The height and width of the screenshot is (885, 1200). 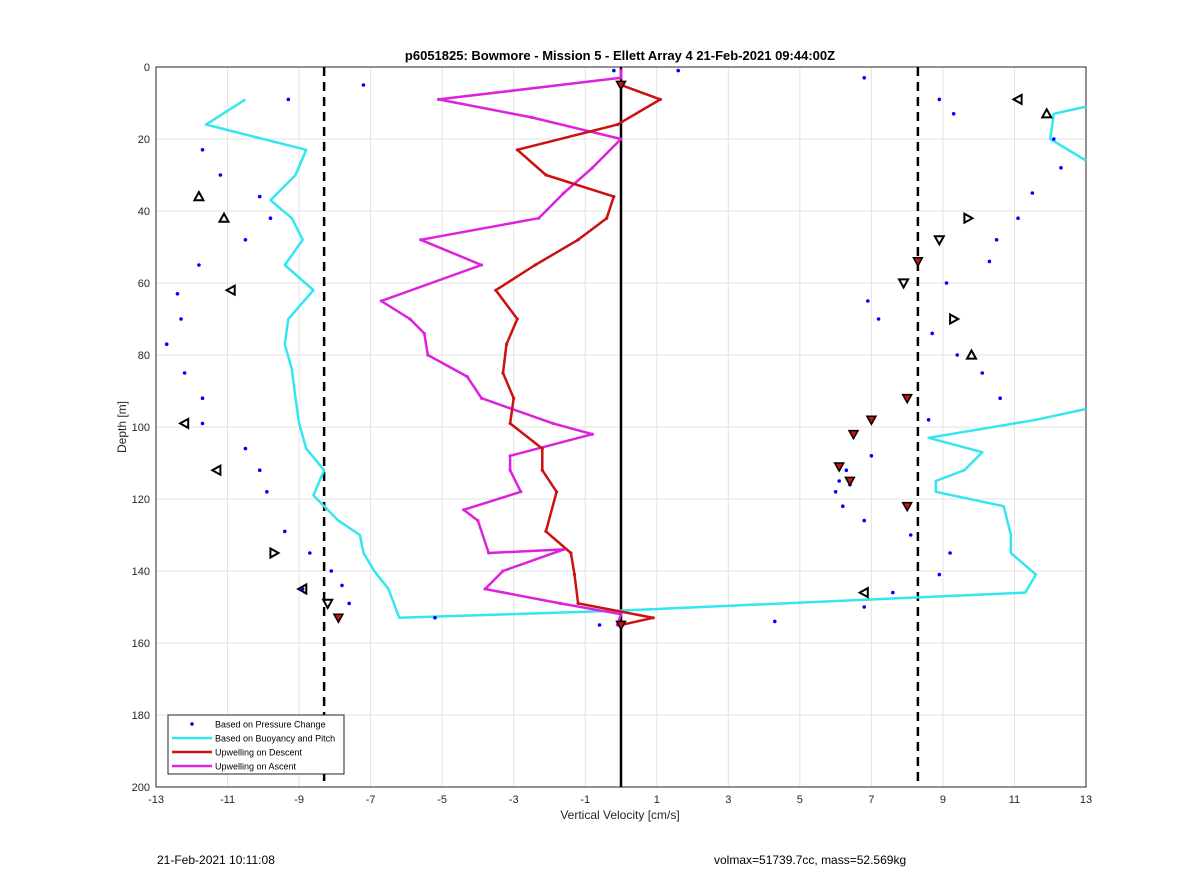 I want to click on upwelling-ascent-line, so click(x=501, y=348).